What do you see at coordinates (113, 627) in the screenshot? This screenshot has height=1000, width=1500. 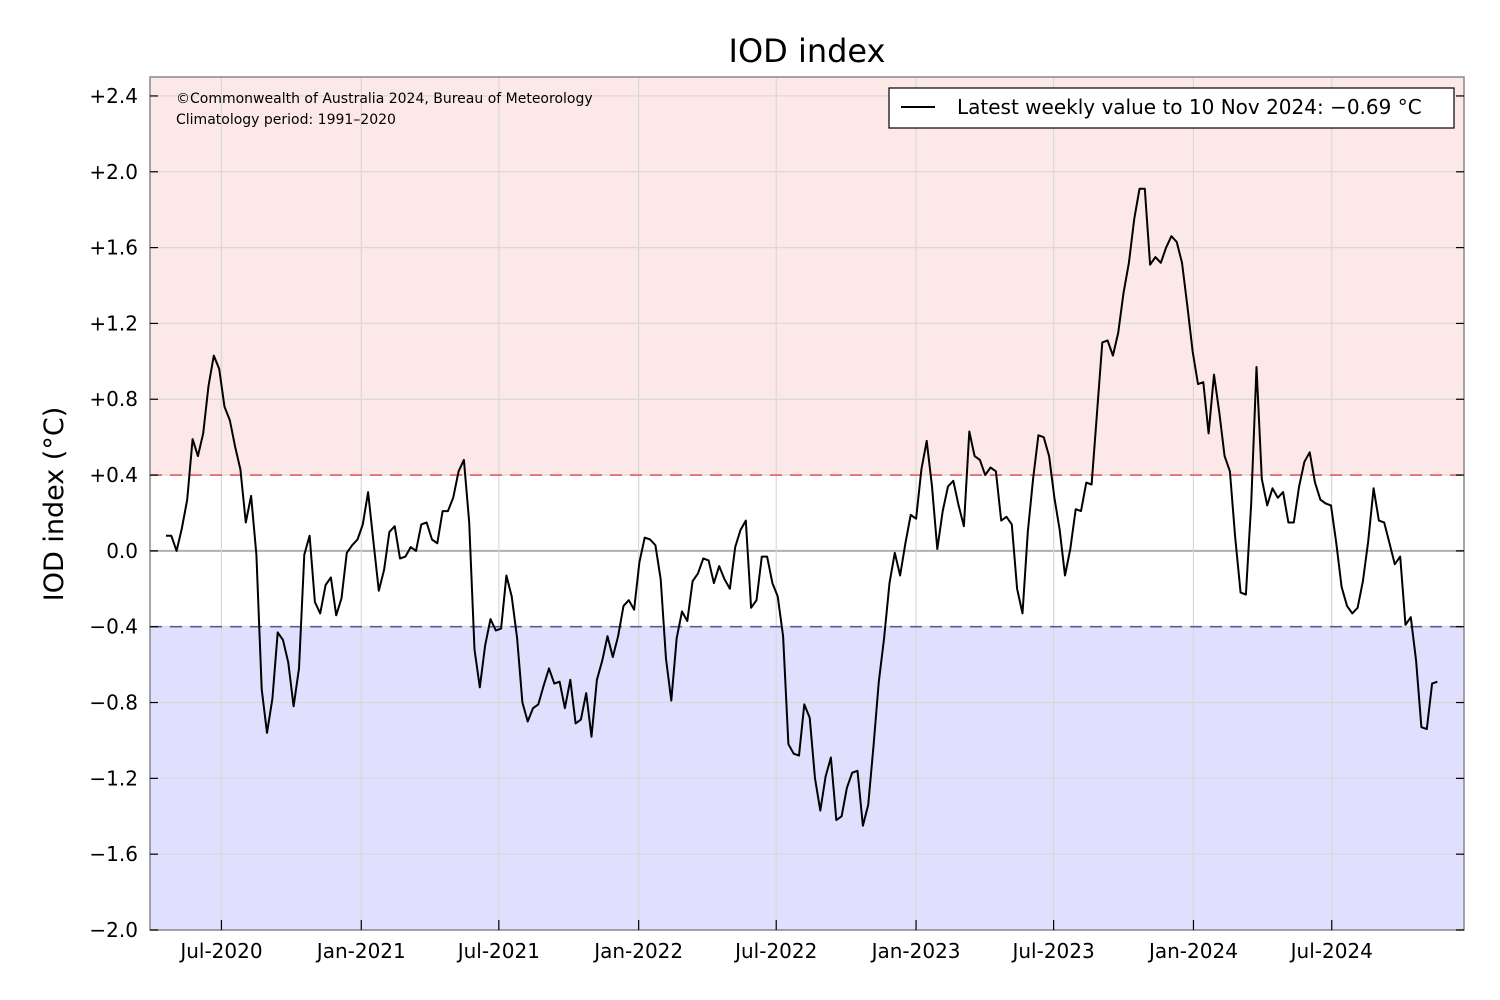 I see `y-tick-label: −0.4` at bounding box center [113, 627].